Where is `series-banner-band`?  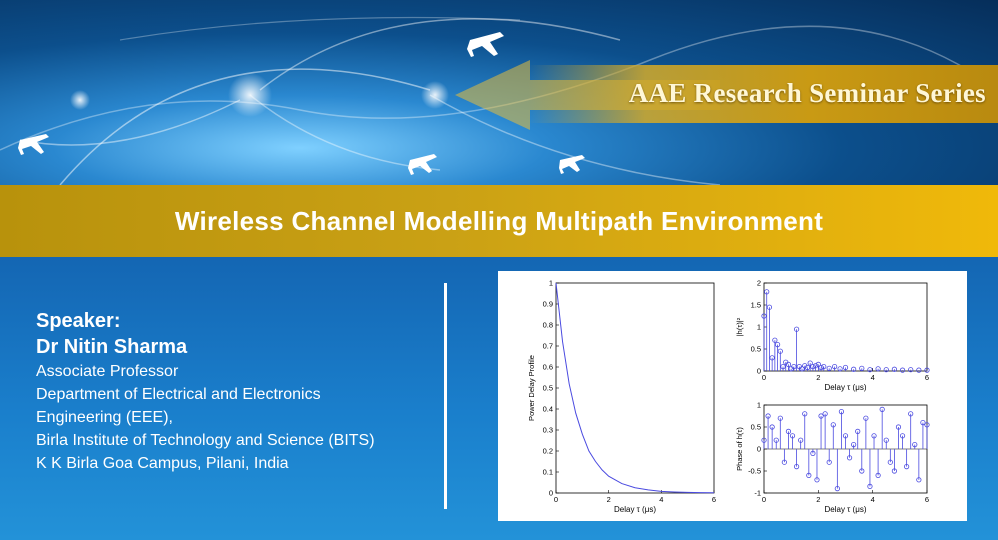
series-banner-band is located at coordinates (763, 94).